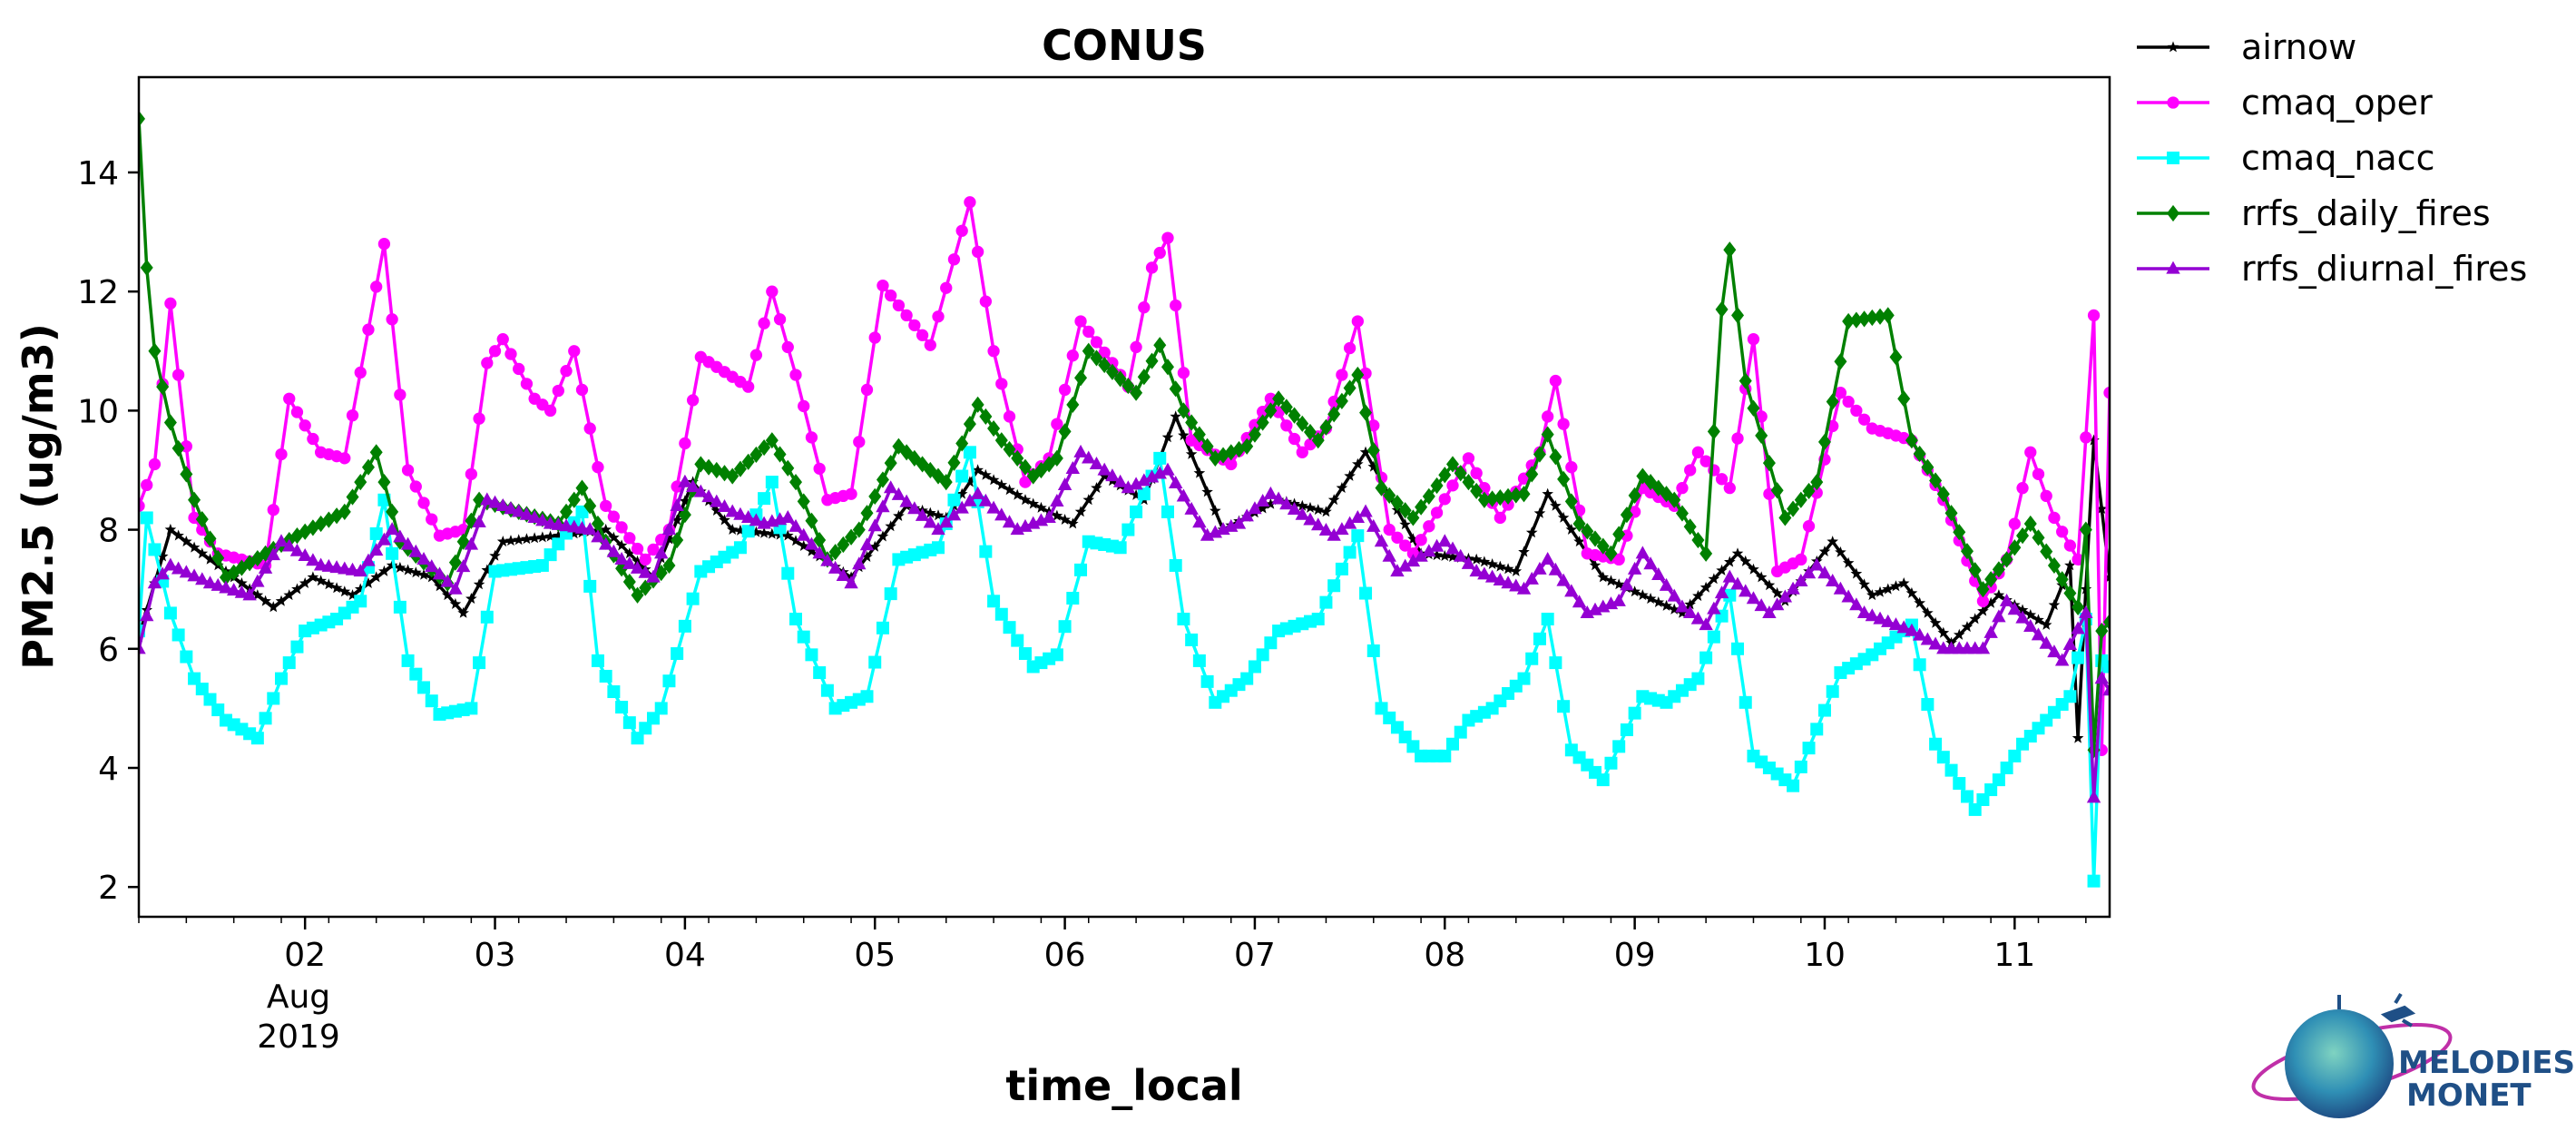 The image size is (2576, 1131). Describe the element at coordinates (98, 411) in the screenshot. I see `y-tick-label: 10` at that location.